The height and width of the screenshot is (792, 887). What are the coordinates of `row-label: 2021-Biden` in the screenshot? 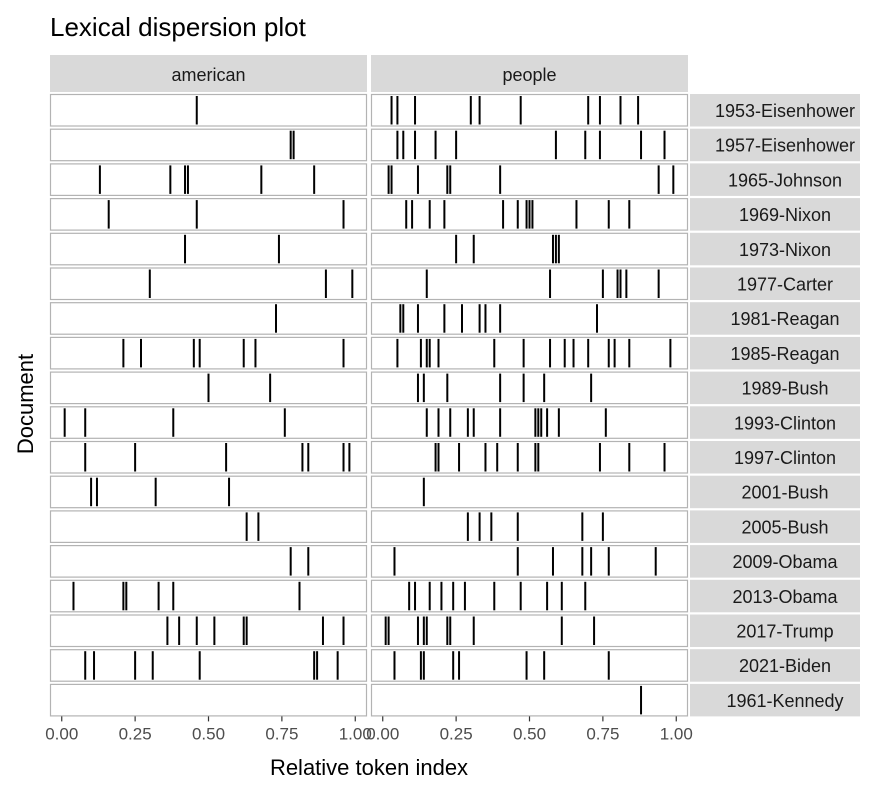 It's located at (785, 666).